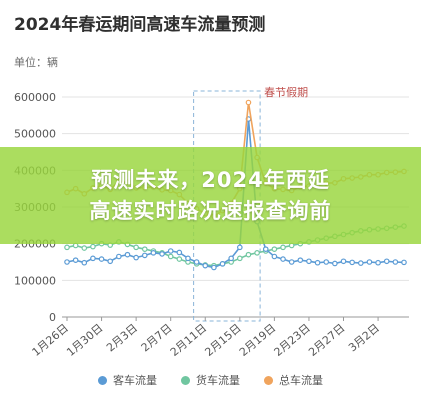 This screenshot has width=421, height=400. Describe the element at coordinates (301, 380) in the screenshot. I see `legend-label-total: 总车流量` at that location.